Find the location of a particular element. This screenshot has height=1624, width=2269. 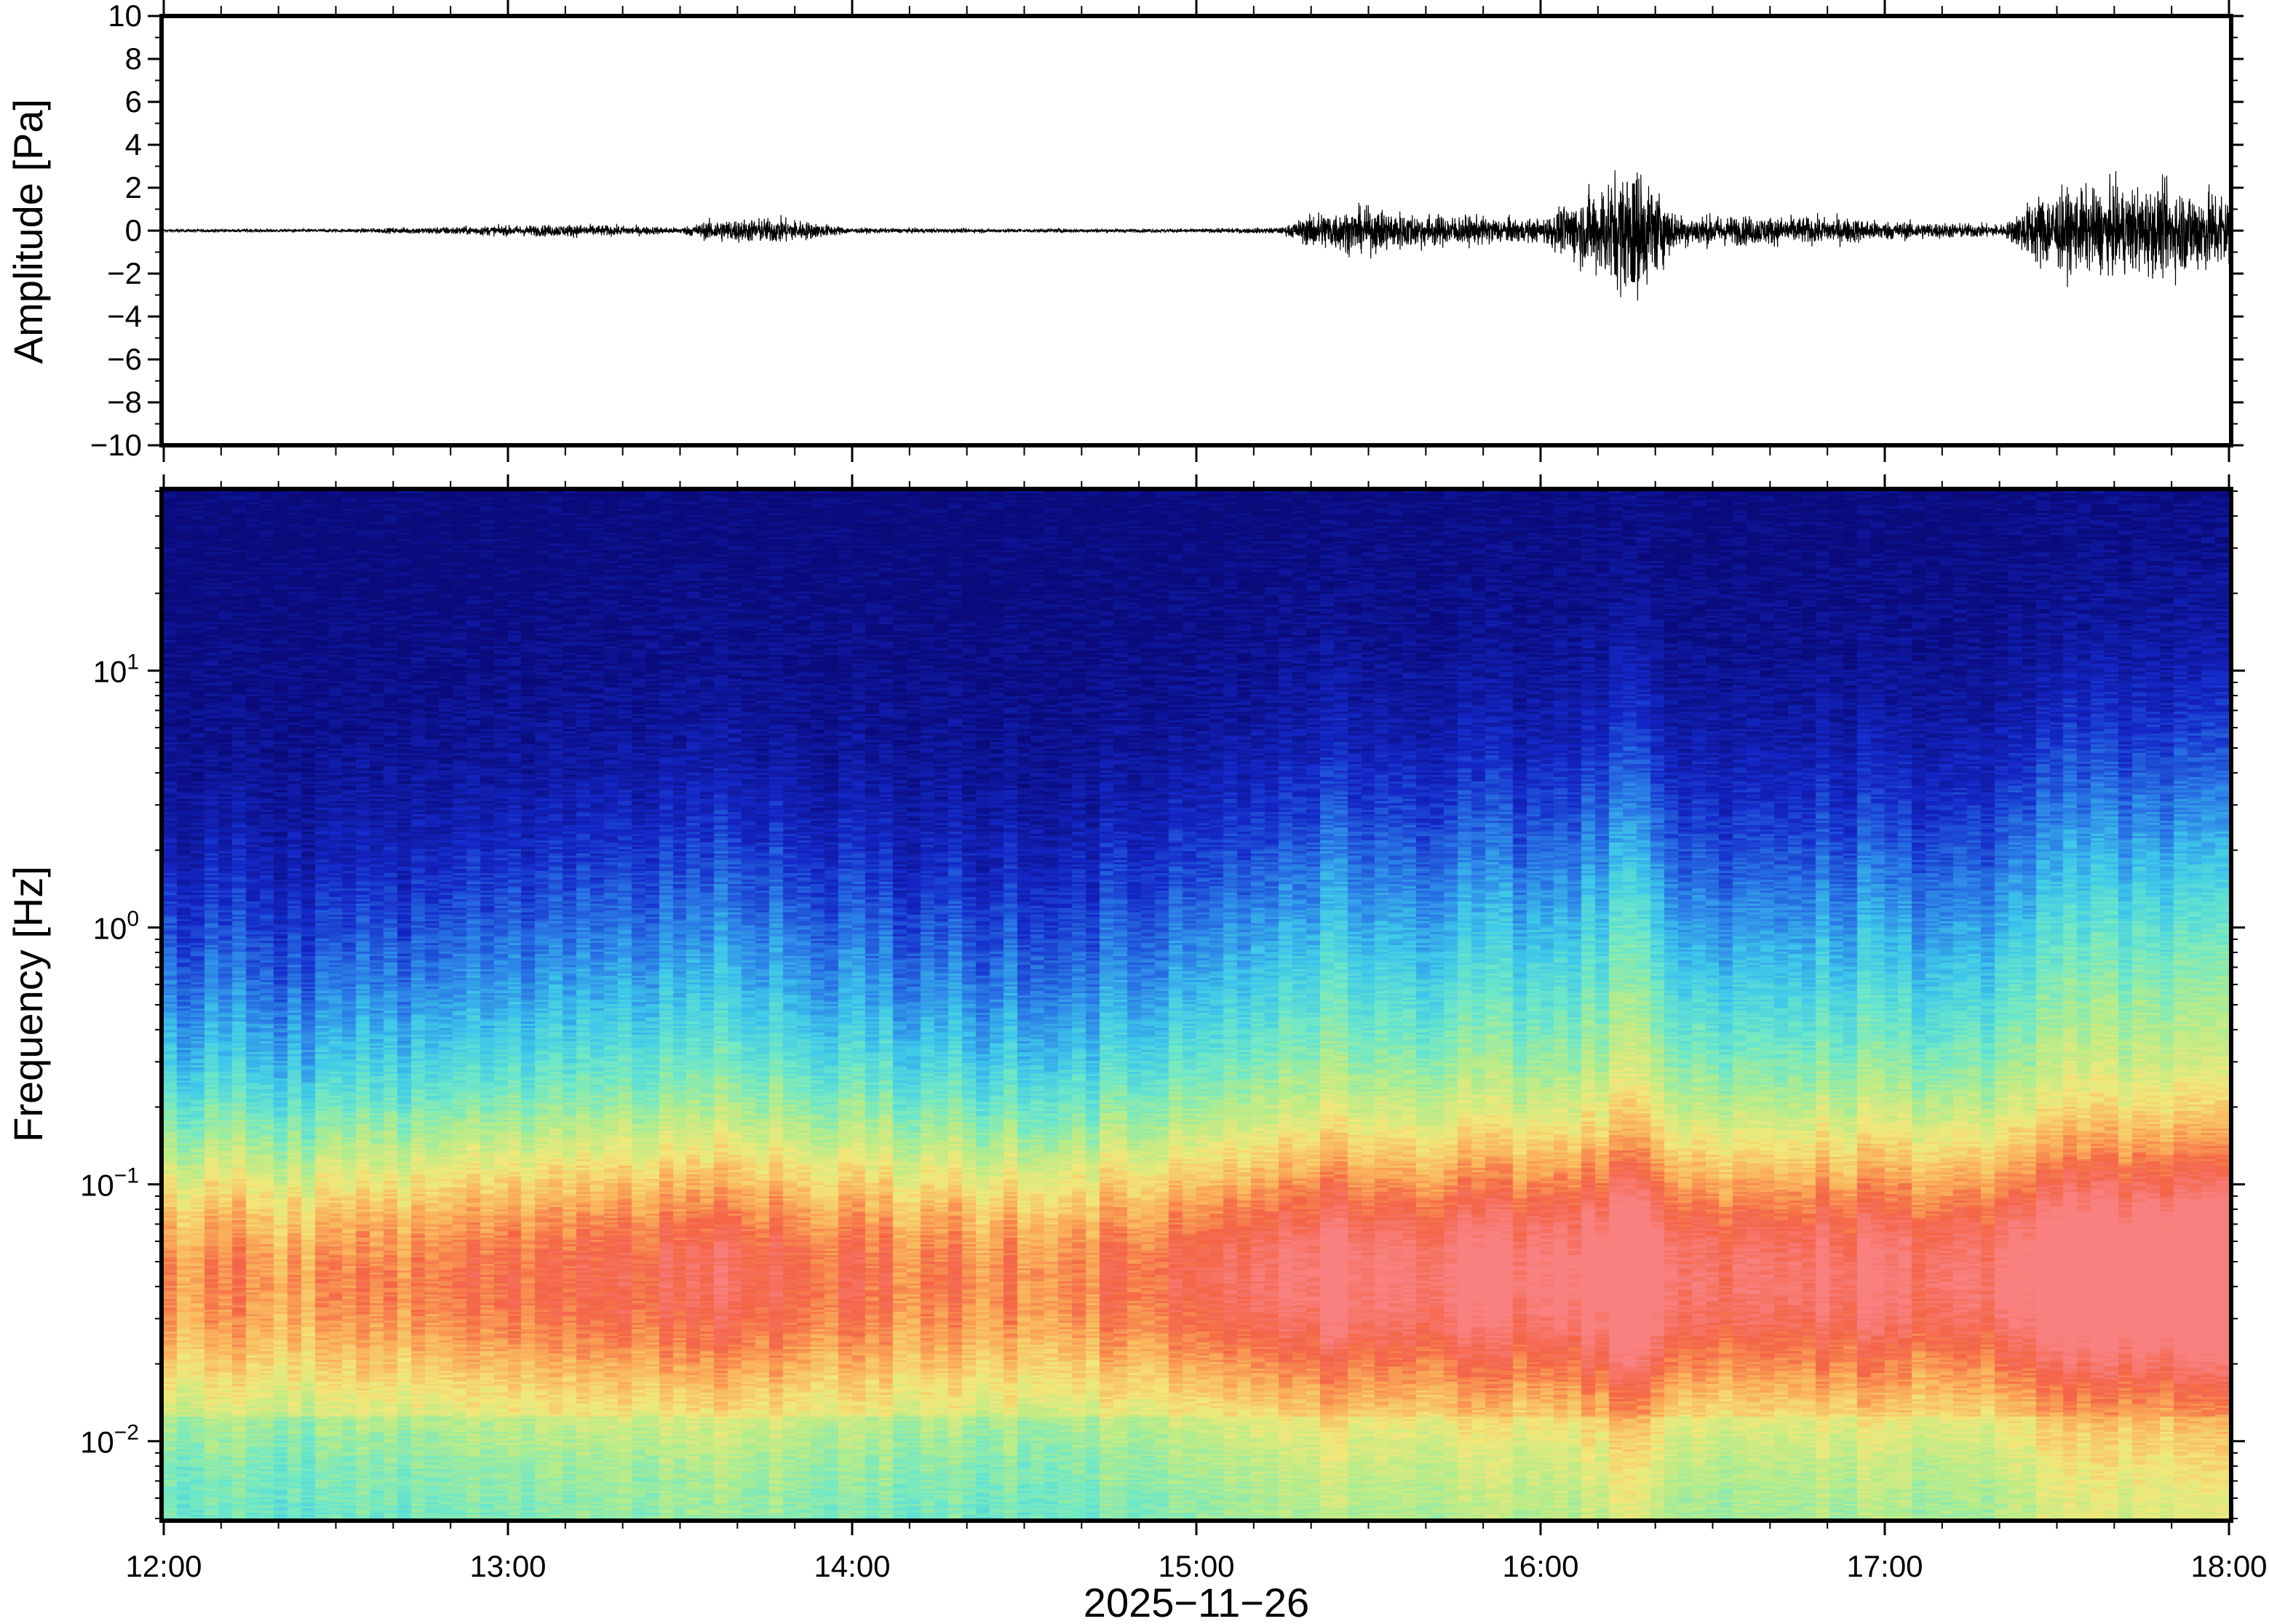

amplitude-tick-label: 2 is located at coordinates (133, 187).